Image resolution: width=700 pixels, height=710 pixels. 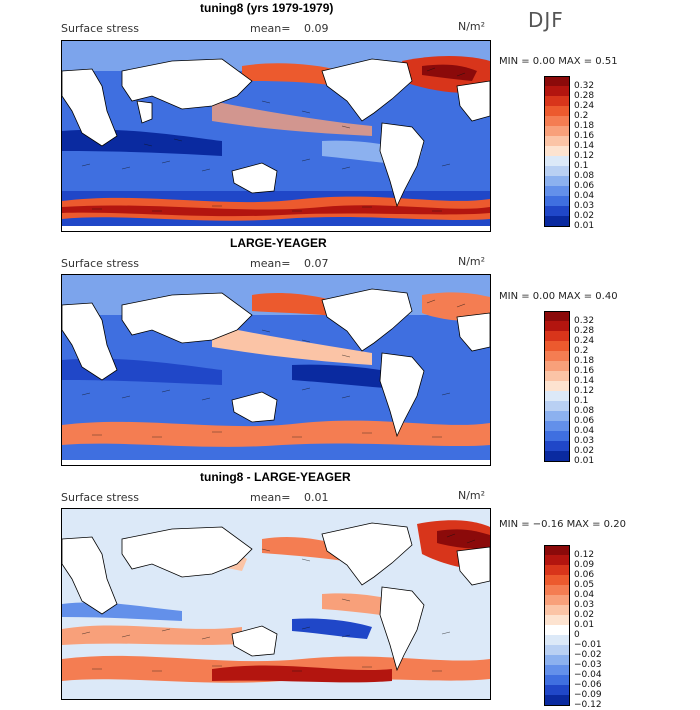 What do you see at coordinates (472, 261) in the screenshot?
I see `panel-2-units: N/m²` at bounding box center [472, 261].